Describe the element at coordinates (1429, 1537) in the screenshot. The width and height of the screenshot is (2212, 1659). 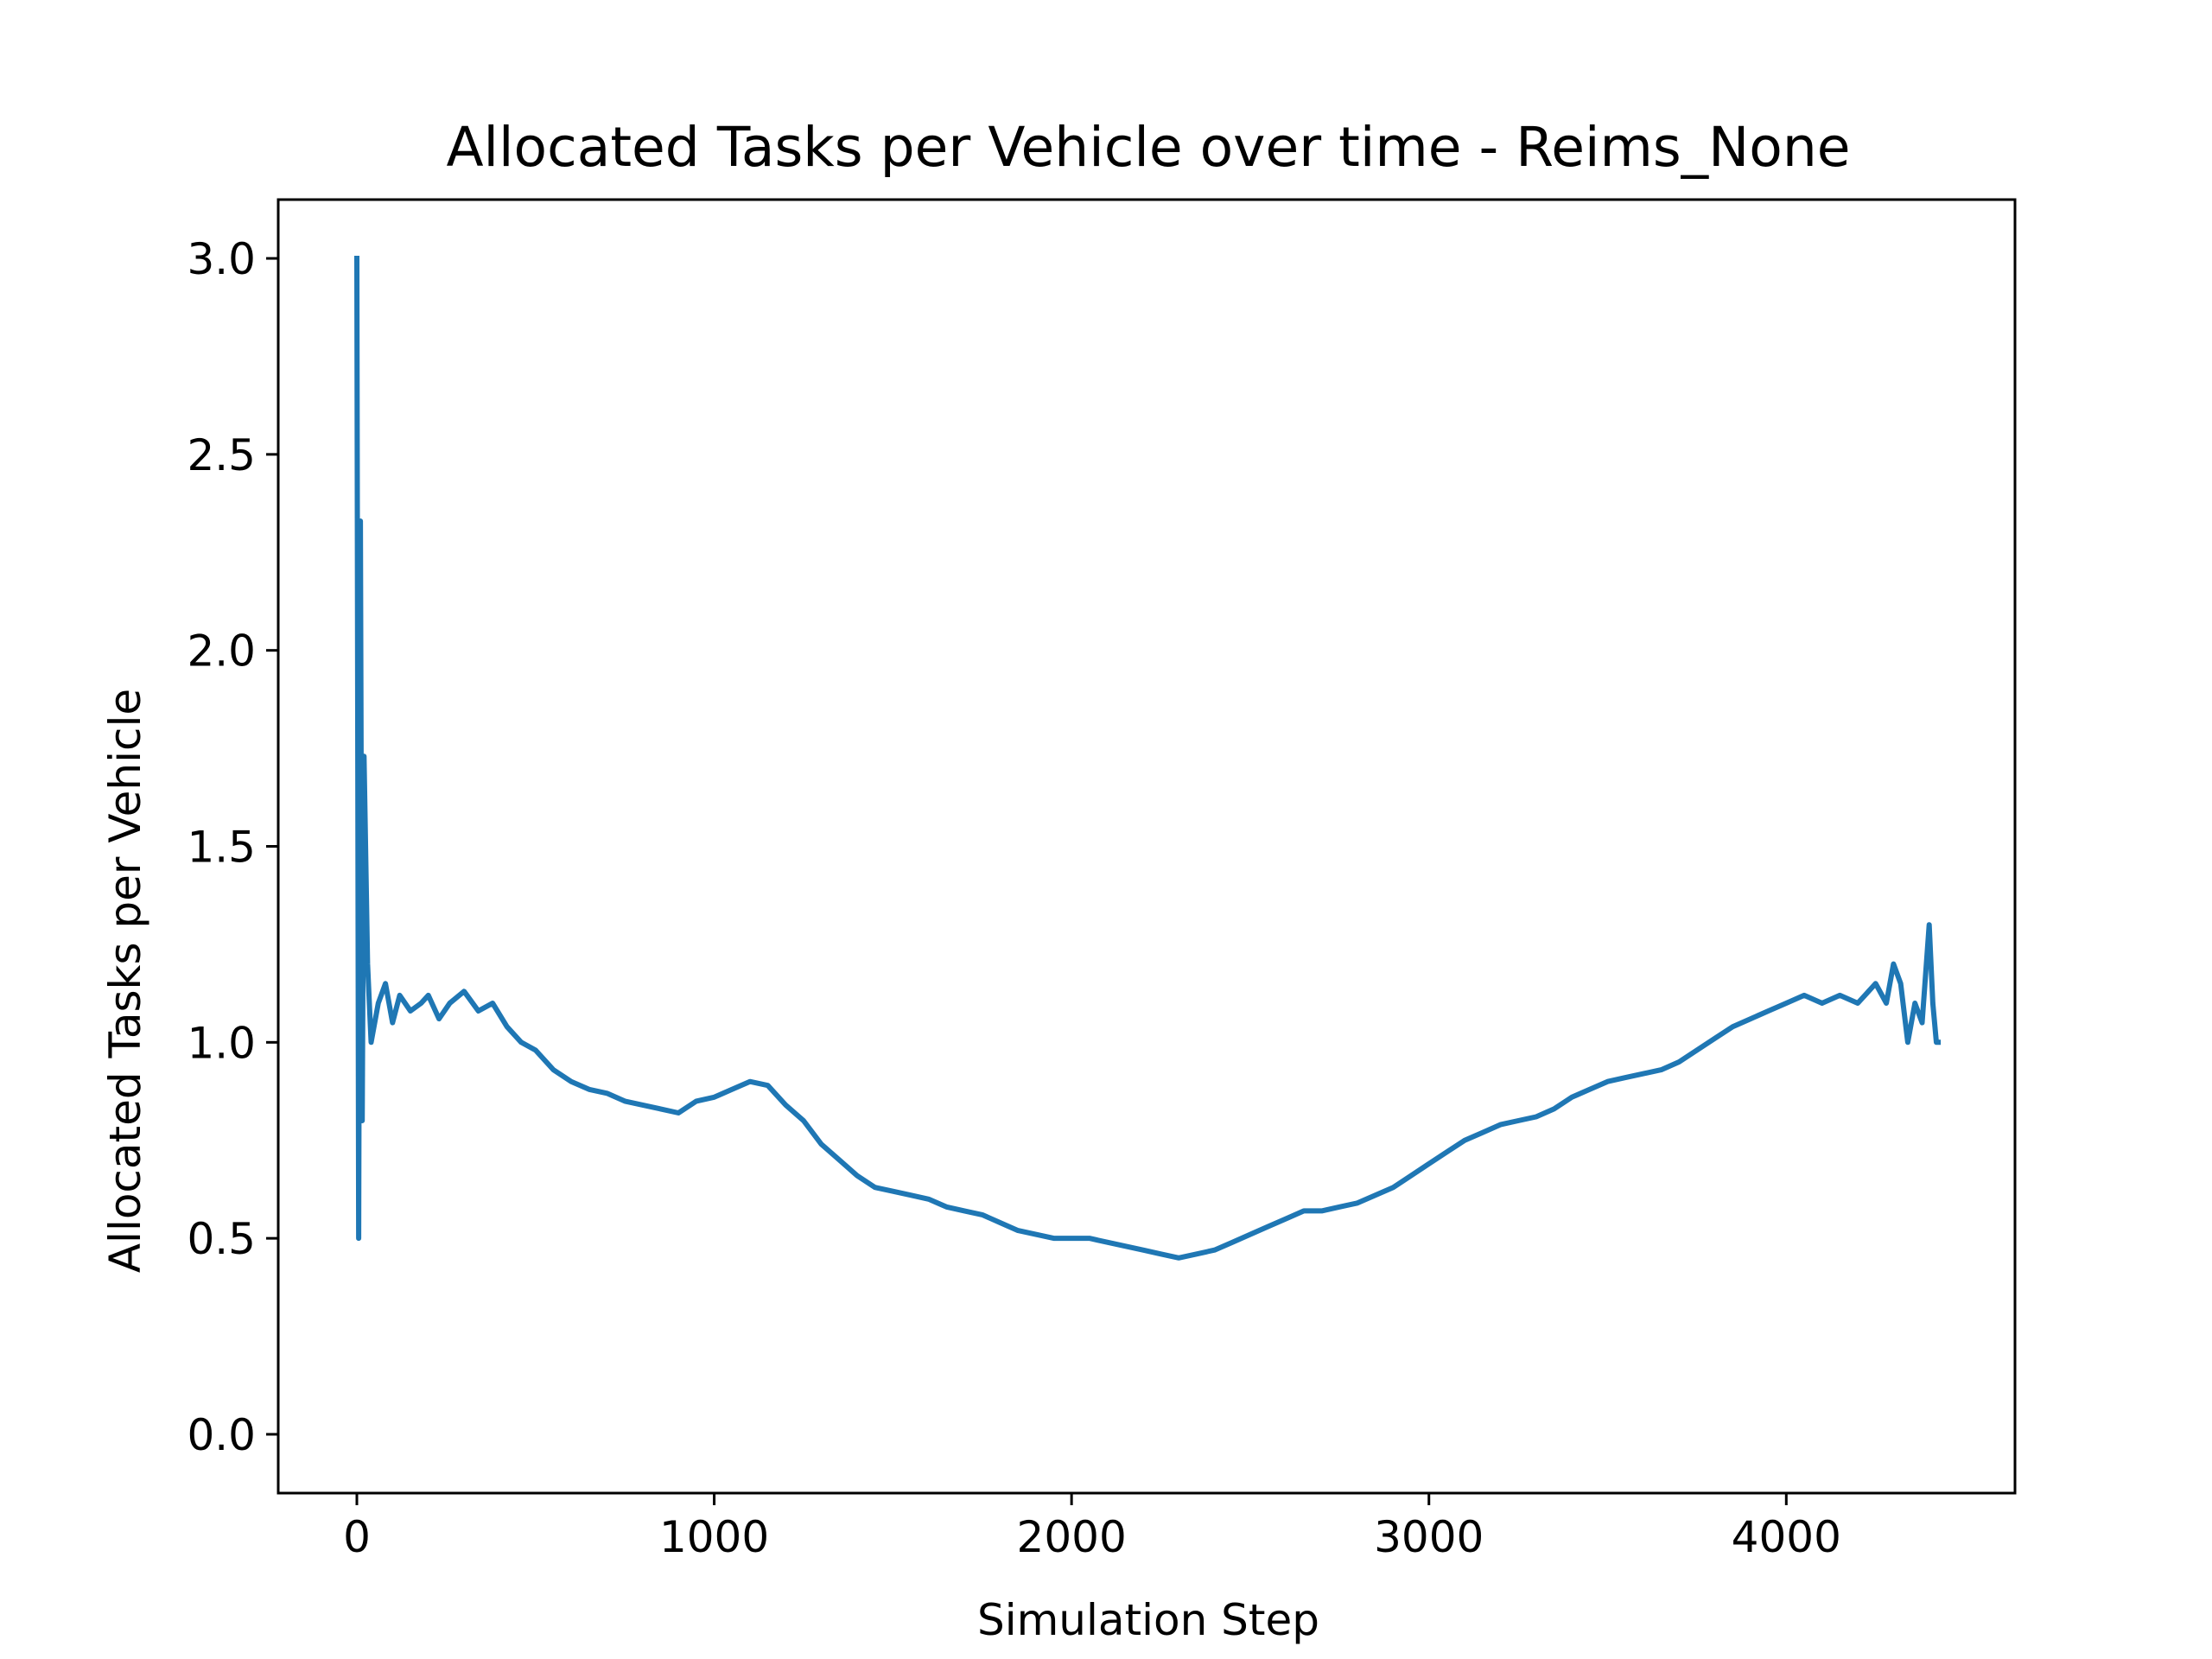
I see `x-tick-label: 3000` at that location.